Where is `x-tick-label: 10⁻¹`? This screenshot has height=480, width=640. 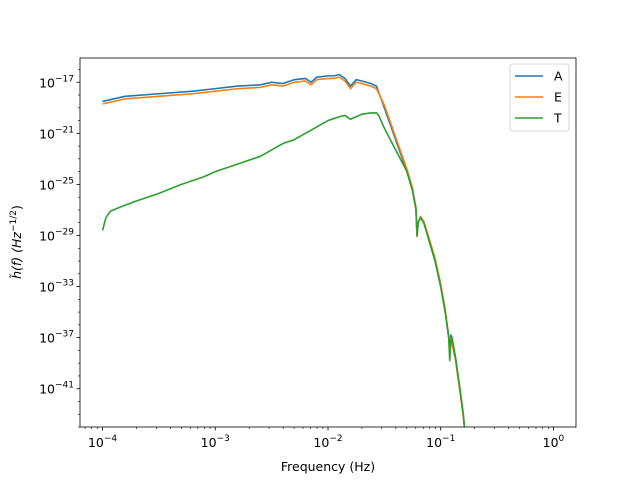 x-tick-label: 10⁻¹ is located at coordinates (440, 442).